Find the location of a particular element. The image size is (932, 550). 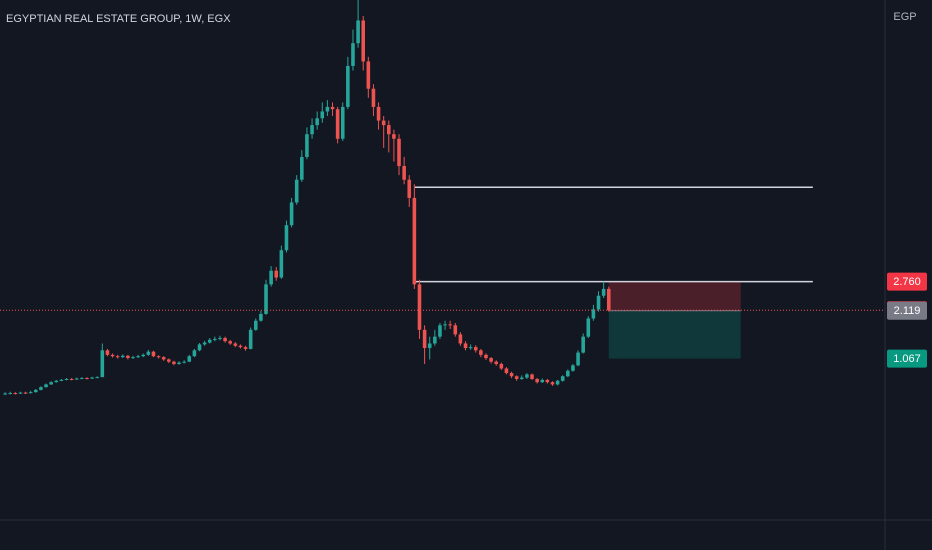

target-tag-bg is located at coordinates (907, 358).